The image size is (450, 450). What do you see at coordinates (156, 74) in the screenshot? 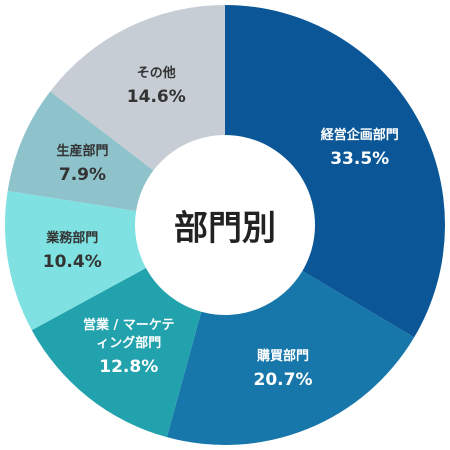
I see `category-name: その他` at bounding box center [156, 74].